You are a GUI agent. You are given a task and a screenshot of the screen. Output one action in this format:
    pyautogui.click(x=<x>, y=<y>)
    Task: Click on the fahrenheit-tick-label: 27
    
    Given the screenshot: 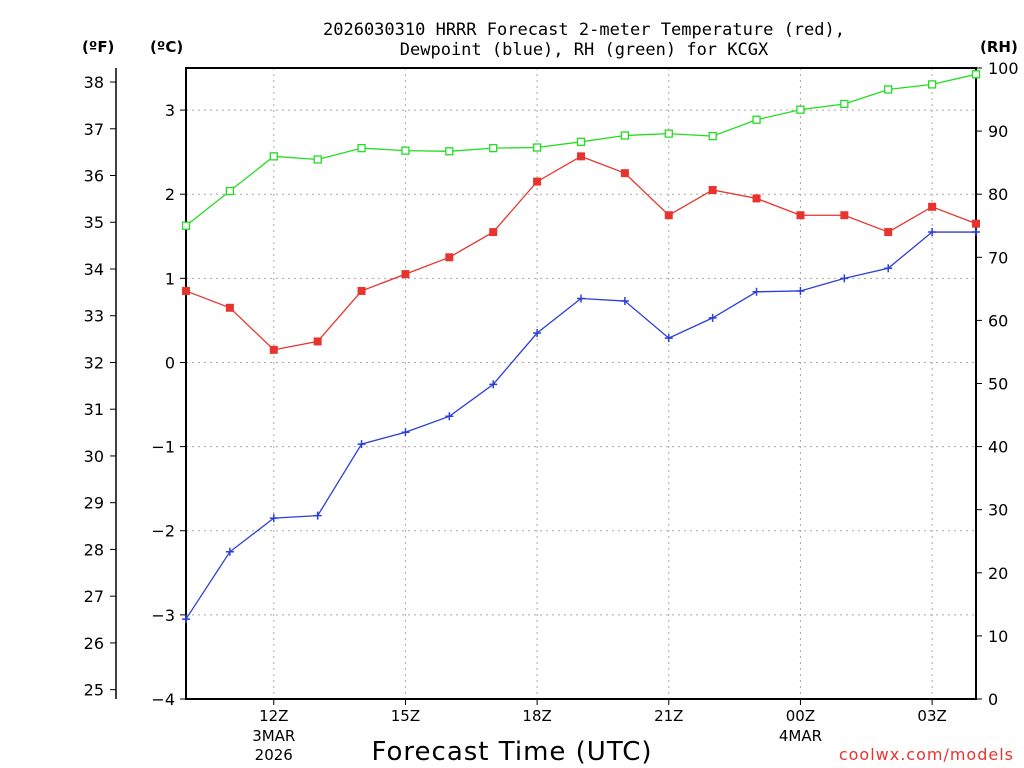 What is the action you would take?
    pyautogui.click(x=94, y=596)
    